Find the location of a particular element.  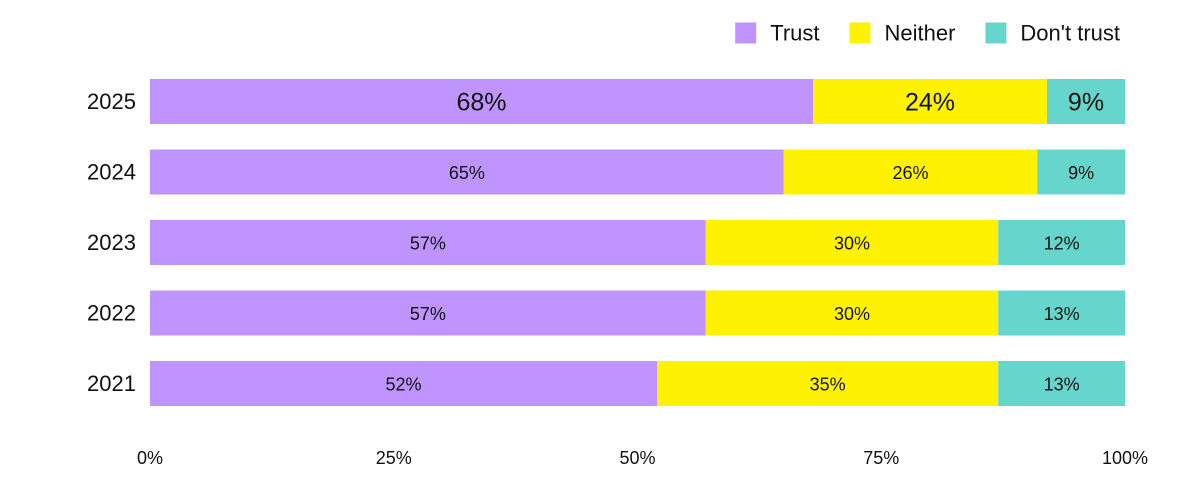

bar-segment-don-t-trust-2024 is located at coordinates (1081, 172).